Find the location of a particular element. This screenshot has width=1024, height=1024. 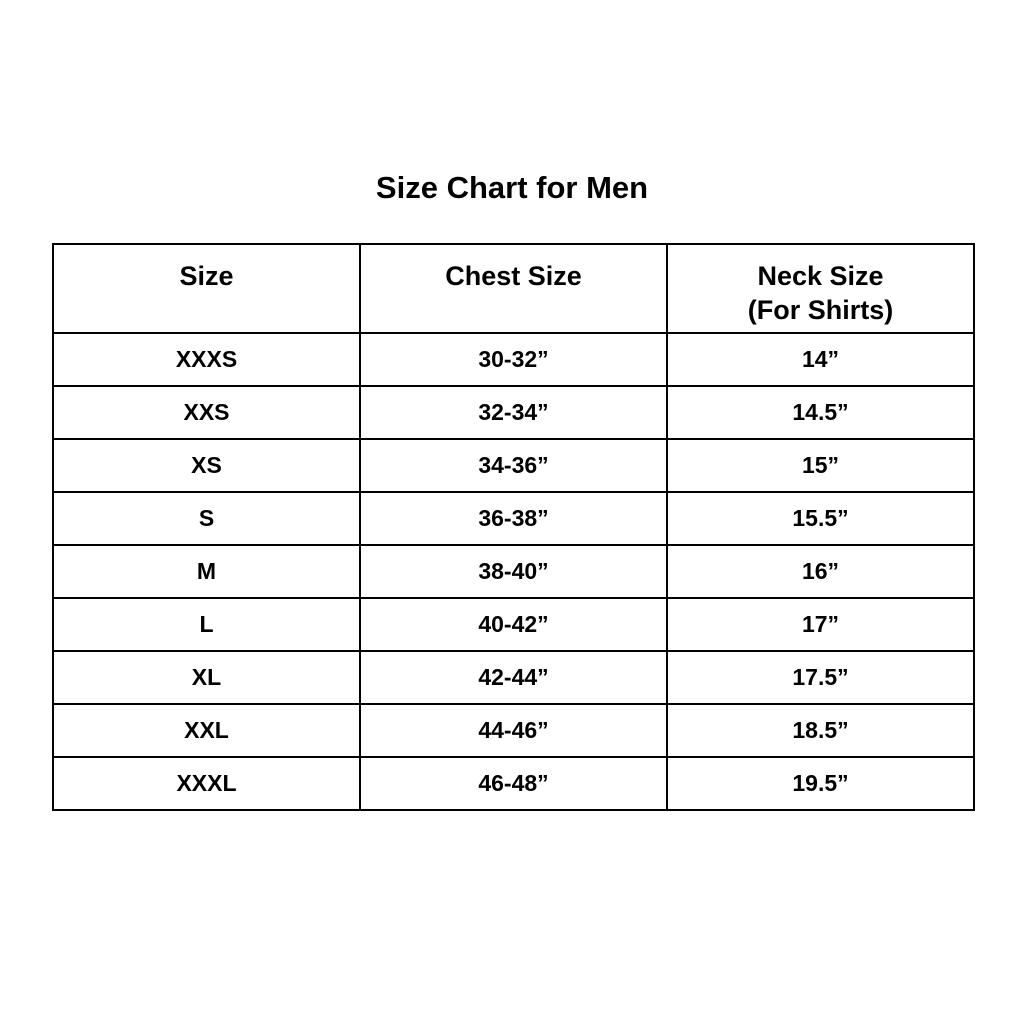

neck-size-cell: 14.5” is located at coordinates (820, 412).